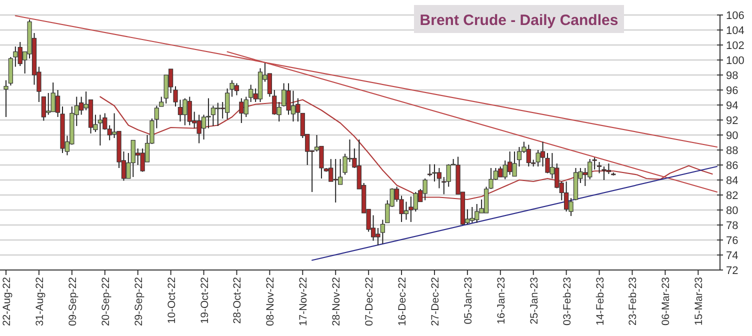 Image resolution: width=752 pixels, height=336 pixels. Describe the element at coordinates (732, 226) in the screenshot. I see `y-tick-label: 78` at that location.